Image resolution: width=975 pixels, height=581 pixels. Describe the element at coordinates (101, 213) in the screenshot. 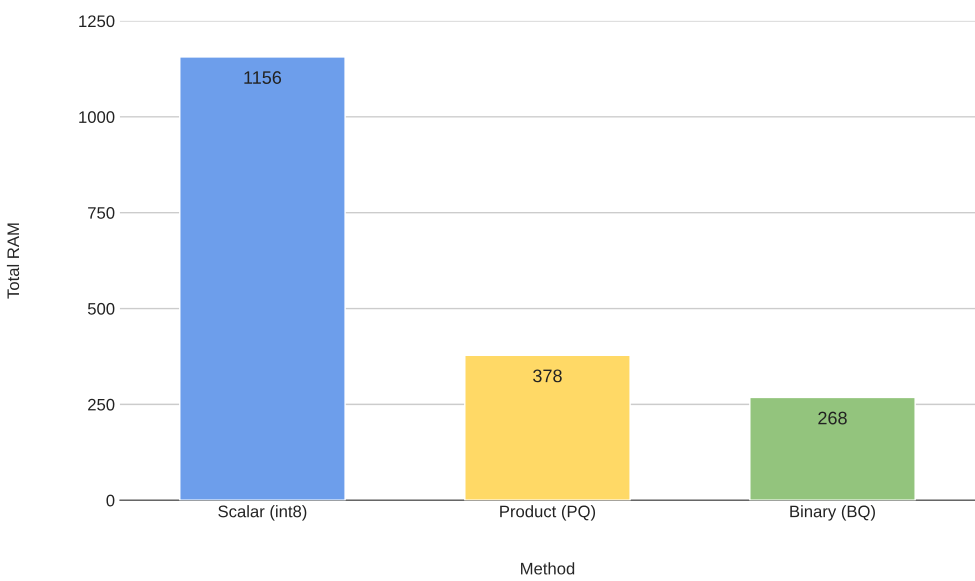

I see `y-tick-label: 750` at that location.